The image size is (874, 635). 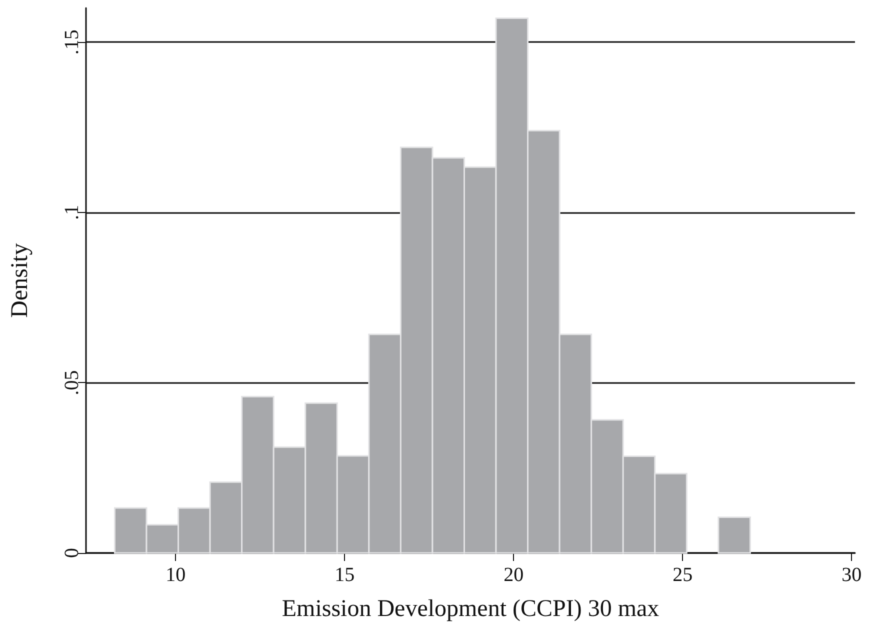 What do you see at coordinates (20, 280) in the screenshot?
I see `y-axis-title: Density` at bounding box center [20, 280].